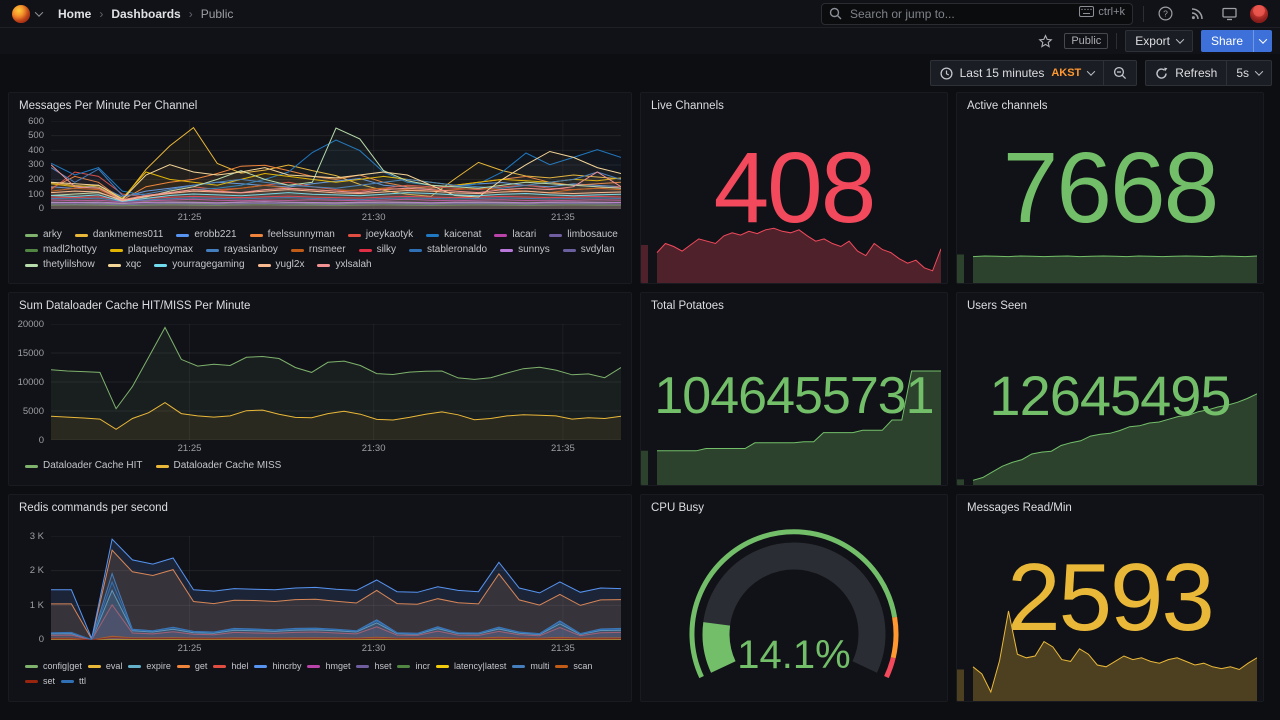 Image resolution: width=1280 pixels, height=720 pixels. I want to click on panel-title: Messages Read/Min, so click(1019, 508).